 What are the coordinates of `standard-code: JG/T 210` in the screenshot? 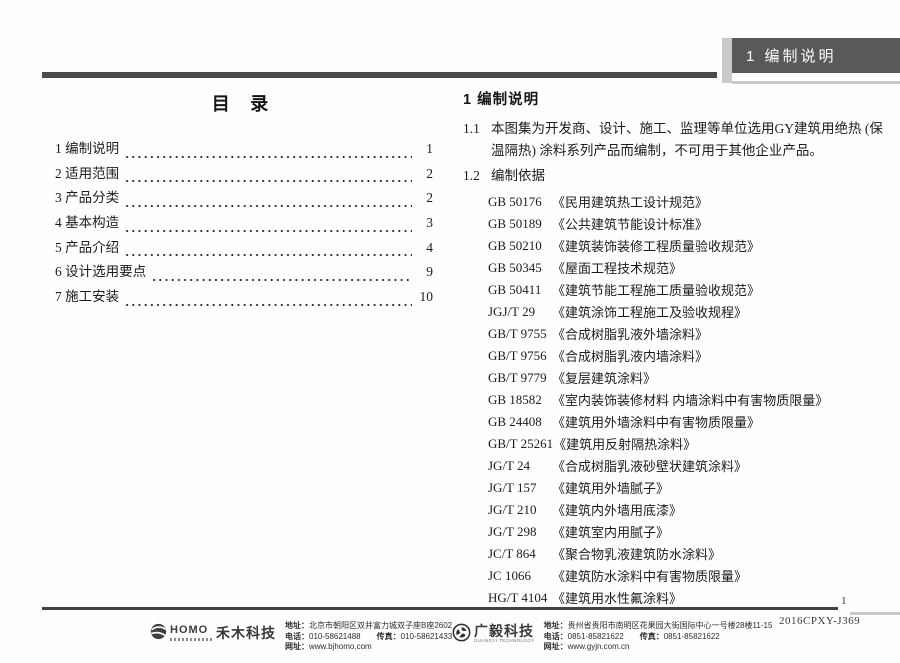 It's located at (512, 509).